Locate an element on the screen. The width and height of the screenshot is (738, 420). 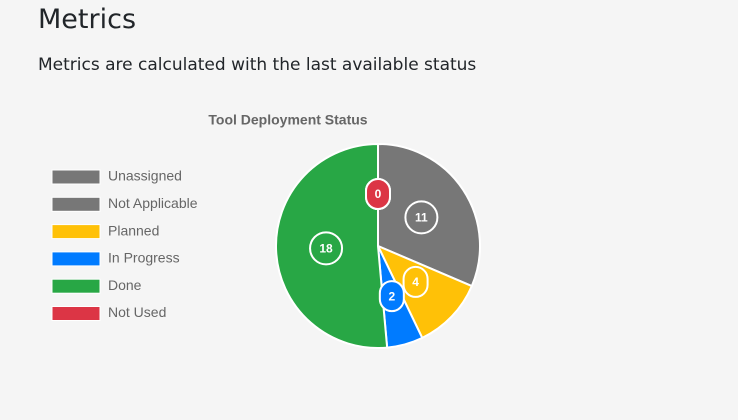
legend-label: In Progress is located at coordinates (144, 258).